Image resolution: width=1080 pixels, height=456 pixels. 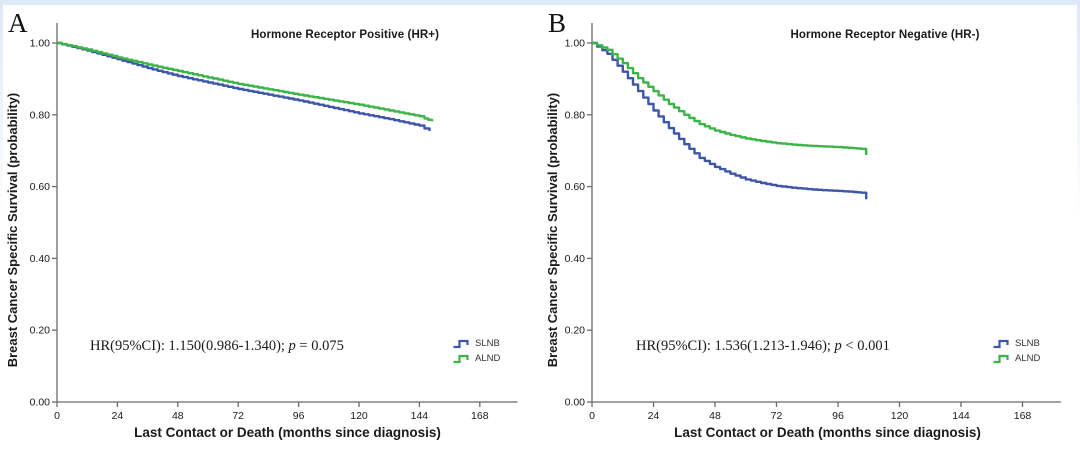 I want to click on hazard-ratio-annotation: HR(95%CI): 1.150(0.986-1.340); p = 0.075, so click(x=217, y=346).